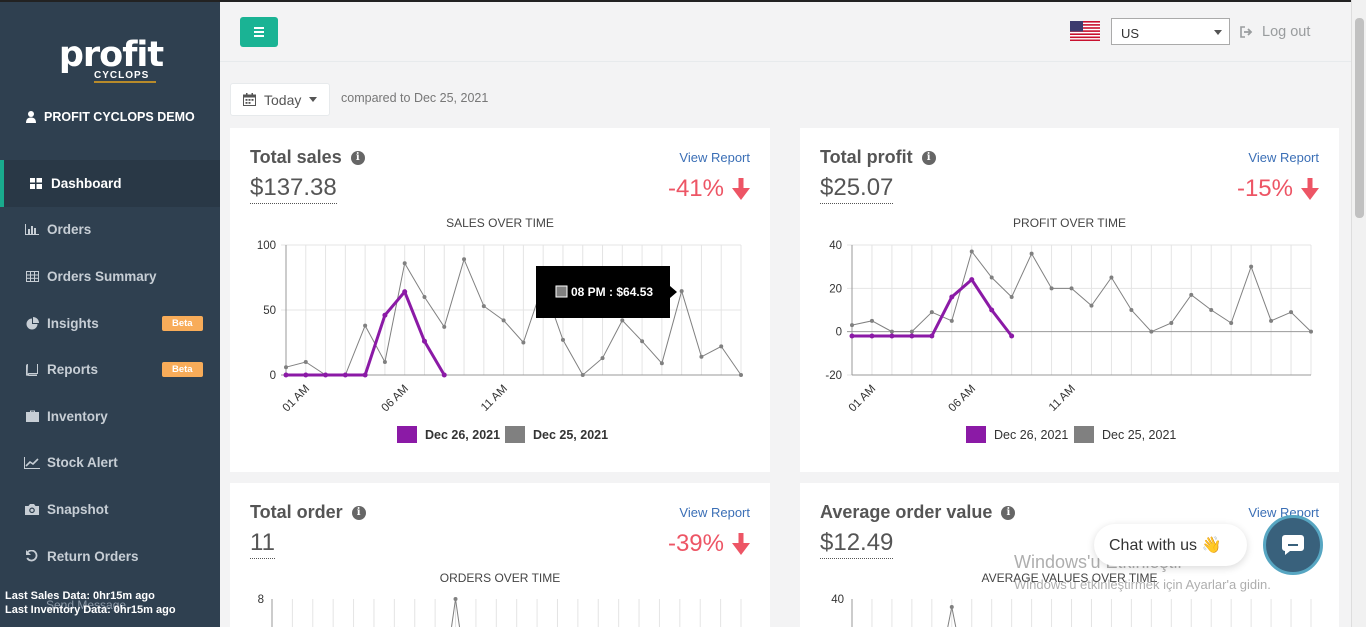 The height and width of the screenshot is (627, 1366). Describe the element at coordinates (110, 556) in the screenshot. I see `sidebar-item-return-orders: Return Orders` at that location.